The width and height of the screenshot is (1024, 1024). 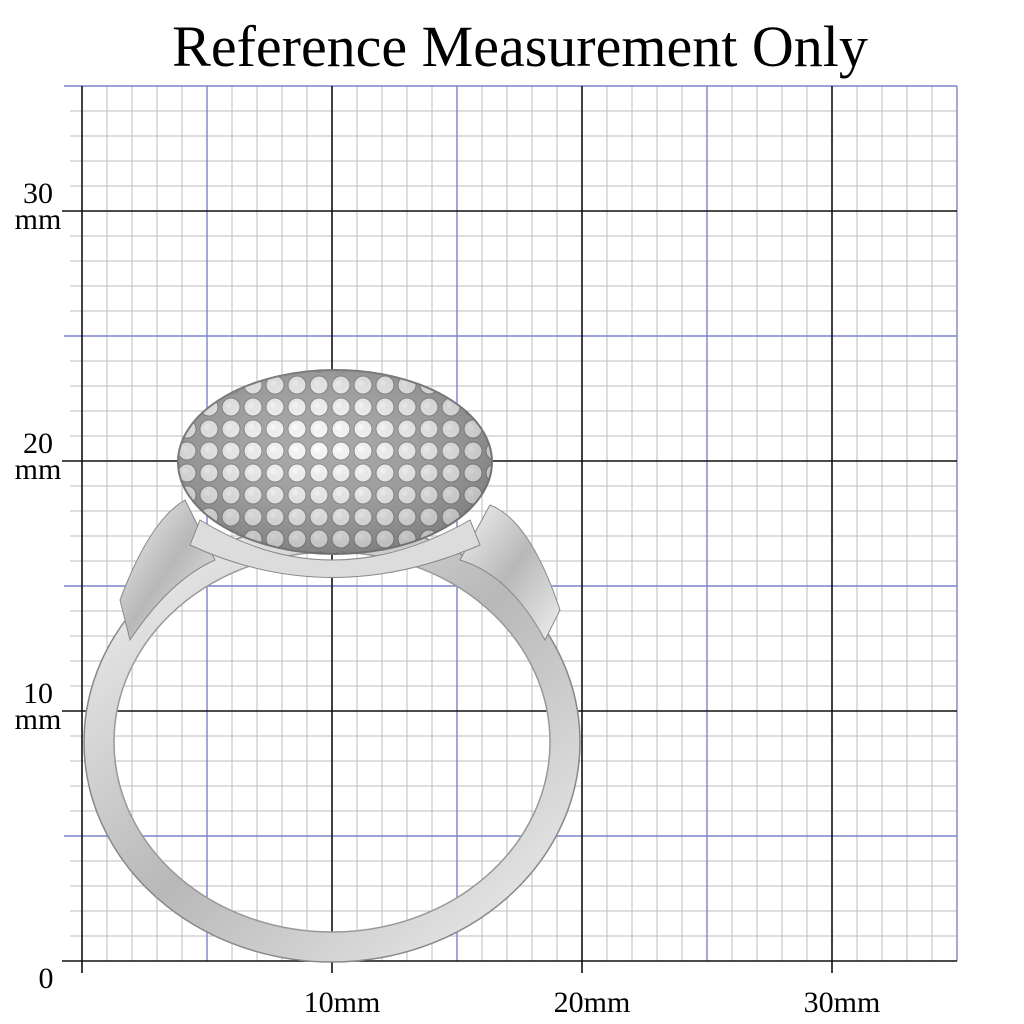 What do you see at coordinates (38, 193) in the screenshot?
I see `y-label-number: 30` at bounding box center [38, 193].